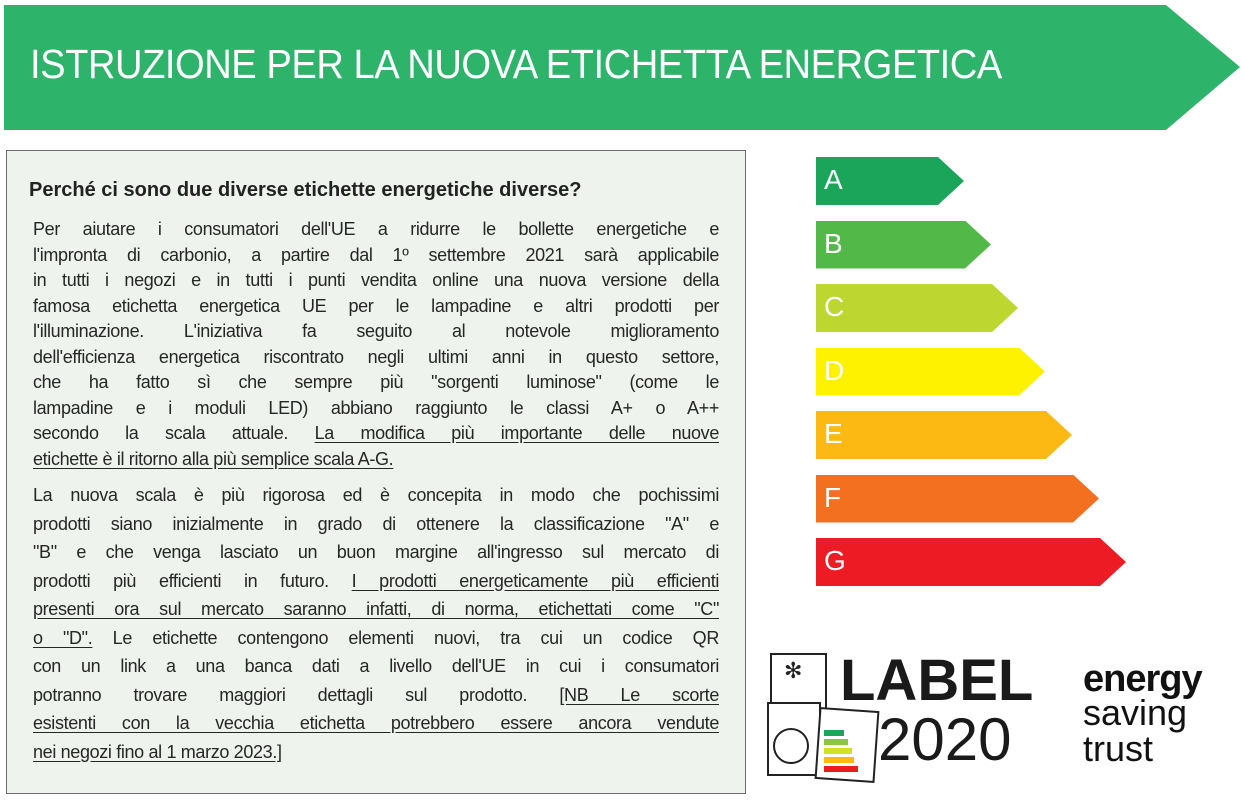 The width and height of the screenshot is (1243, 800). I want to click on text-segment: secondo la scala attuale., so click(174, 433).